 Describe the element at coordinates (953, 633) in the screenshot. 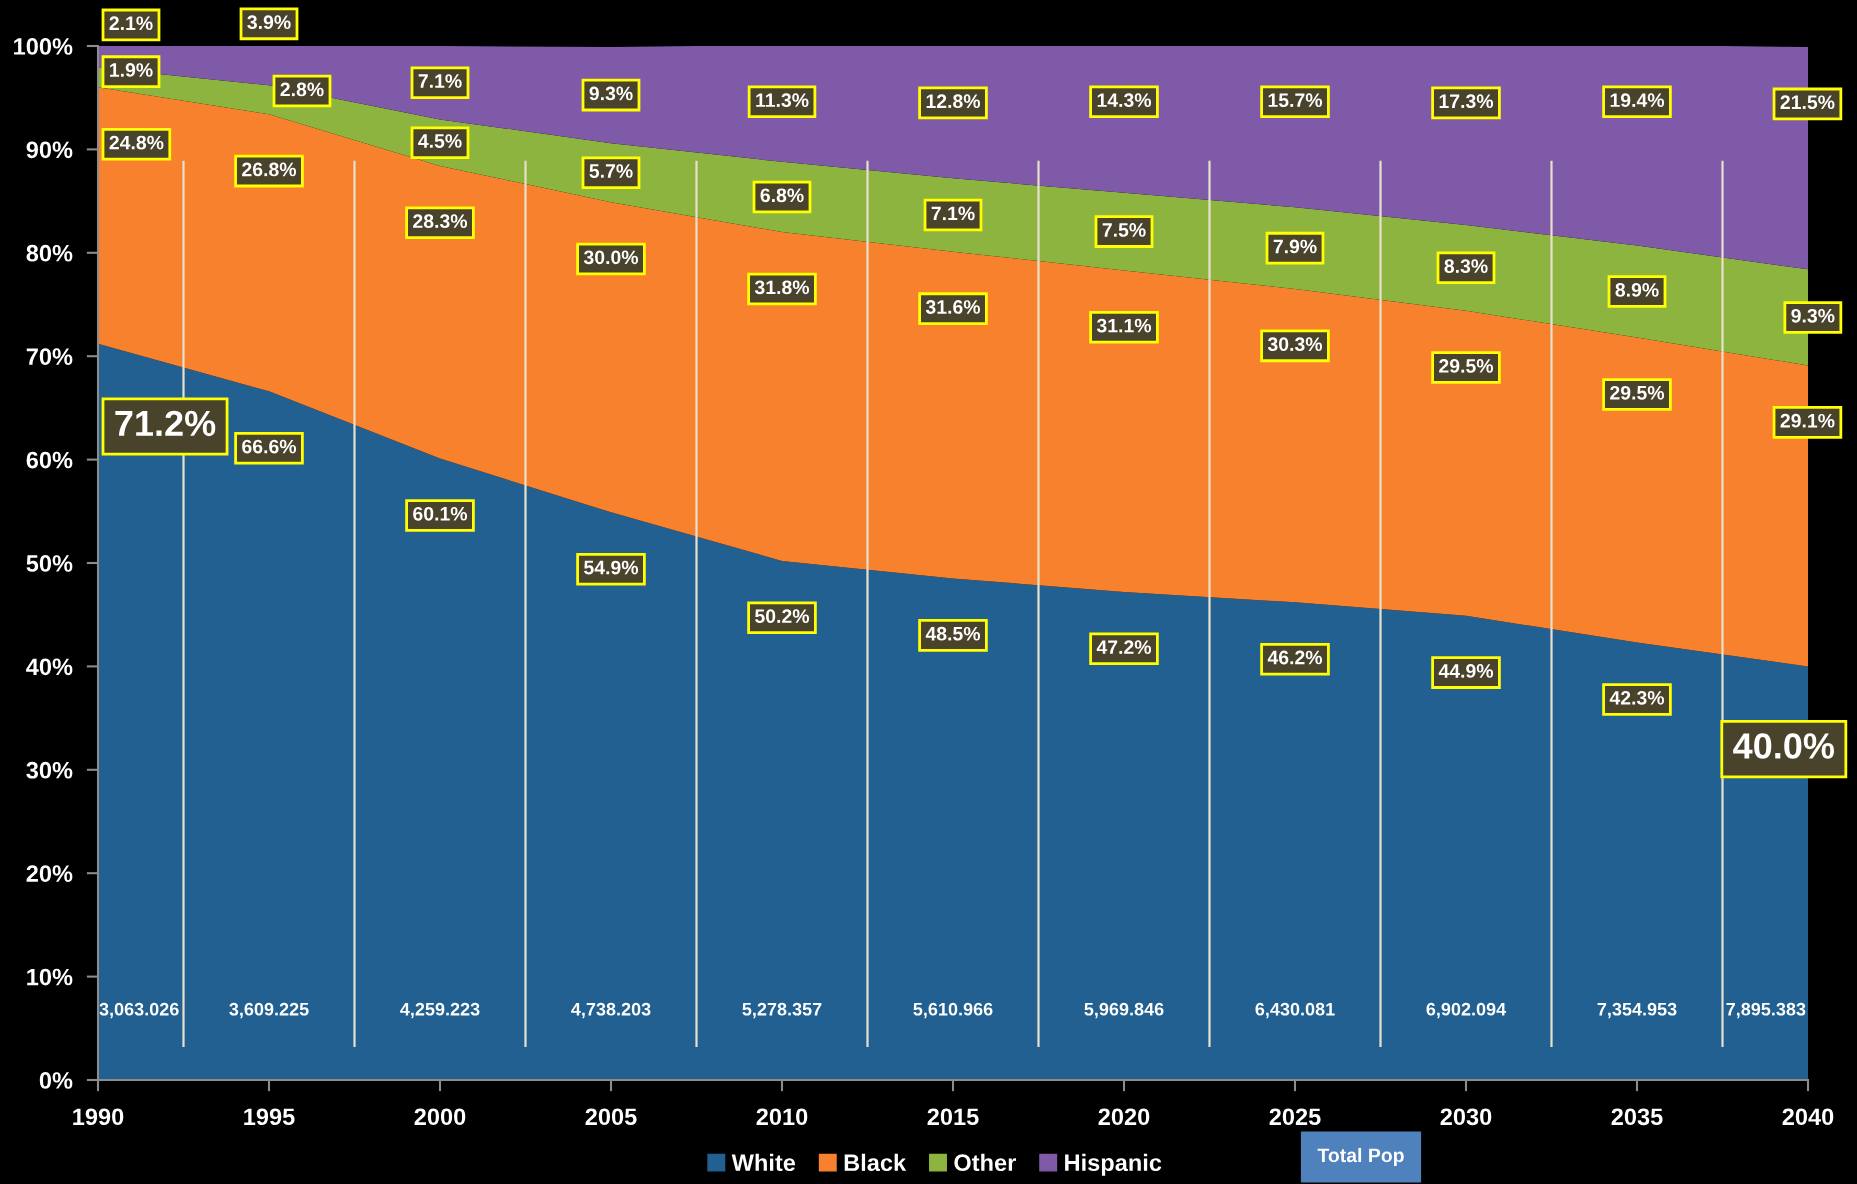

I see `data-label: 48.5%` at that location.